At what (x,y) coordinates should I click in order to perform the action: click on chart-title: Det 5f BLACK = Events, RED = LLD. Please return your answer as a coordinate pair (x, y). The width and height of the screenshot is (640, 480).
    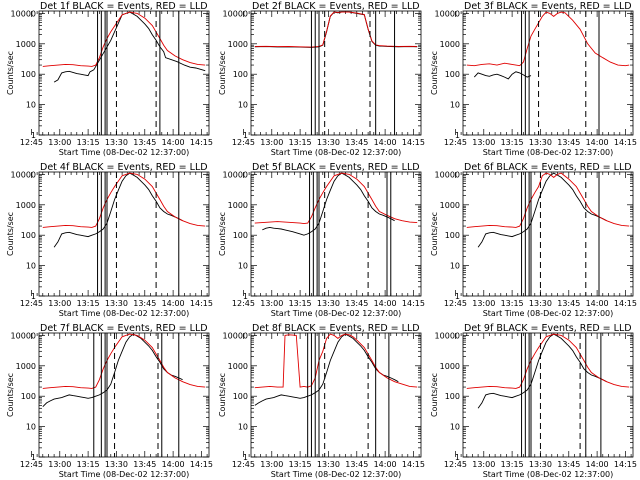
    Looking at the image, I should click on (336, 167).